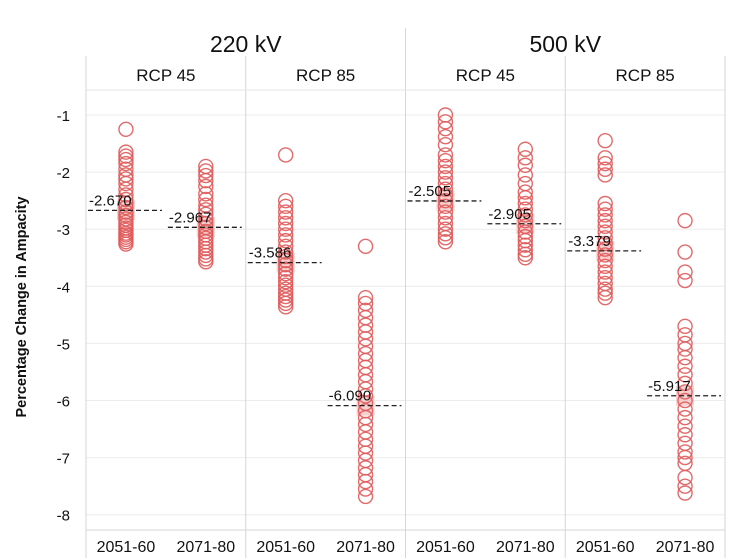  Describe the element at coordinates (63, 516) in the screenshot. I see `y-tick-label: -8` at that location.